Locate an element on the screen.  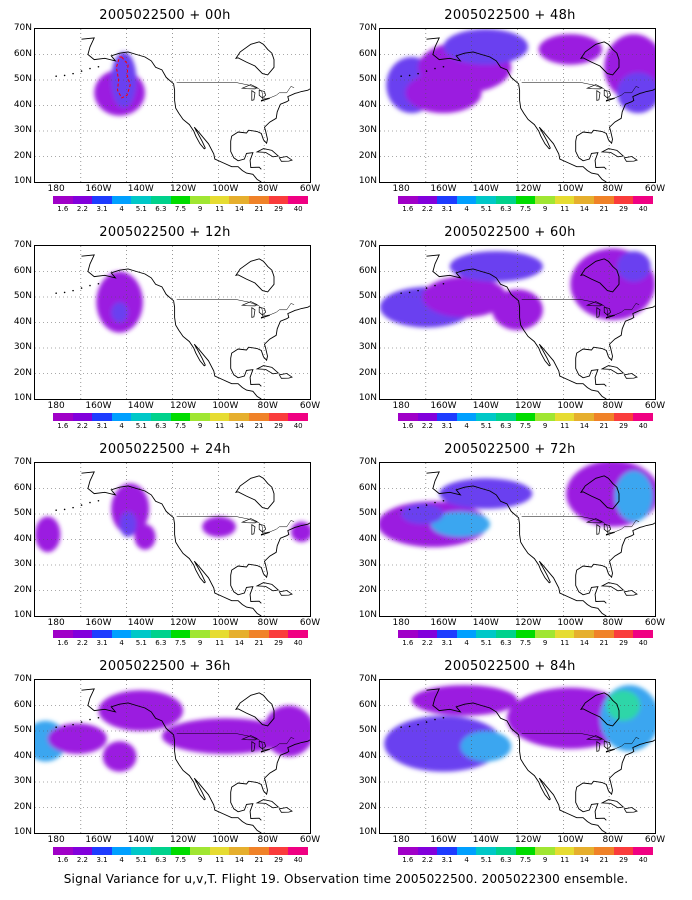
latitude-label: 40N is located at coordinates (22, 321).